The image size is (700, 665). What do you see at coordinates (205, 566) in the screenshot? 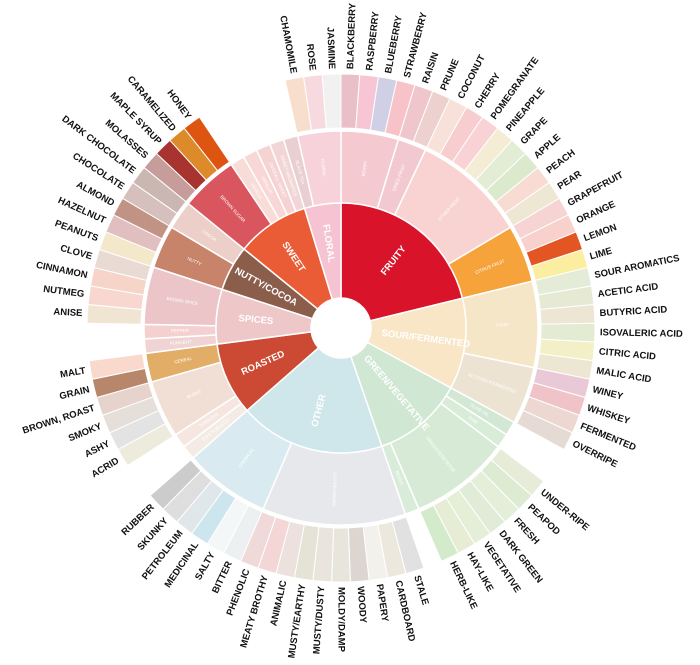
I see `flavor-label-salty: SALTY` at bounding box center [205, 566].